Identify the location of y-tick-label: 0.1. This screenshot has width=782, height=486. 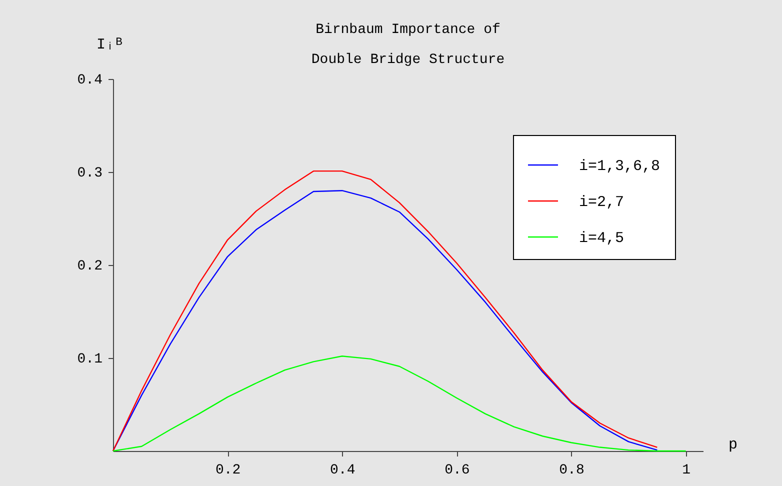
(89, 360).